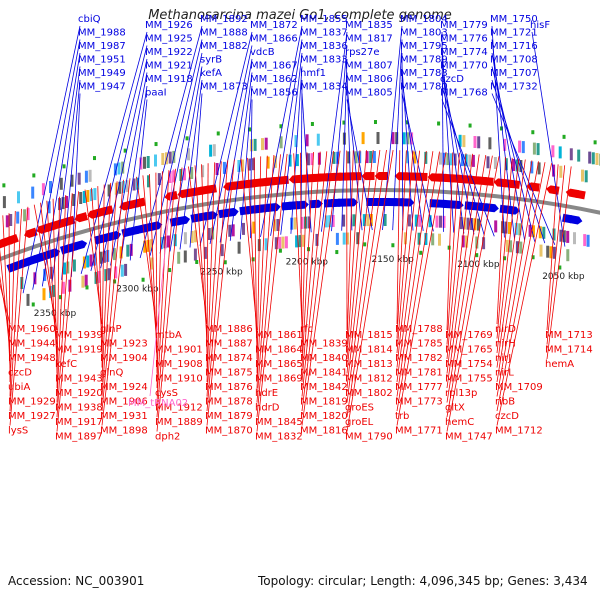 The image size is (600, 600). I want to click on forward-gene-label-mm-1770: MM_1770, so click(464, 66).